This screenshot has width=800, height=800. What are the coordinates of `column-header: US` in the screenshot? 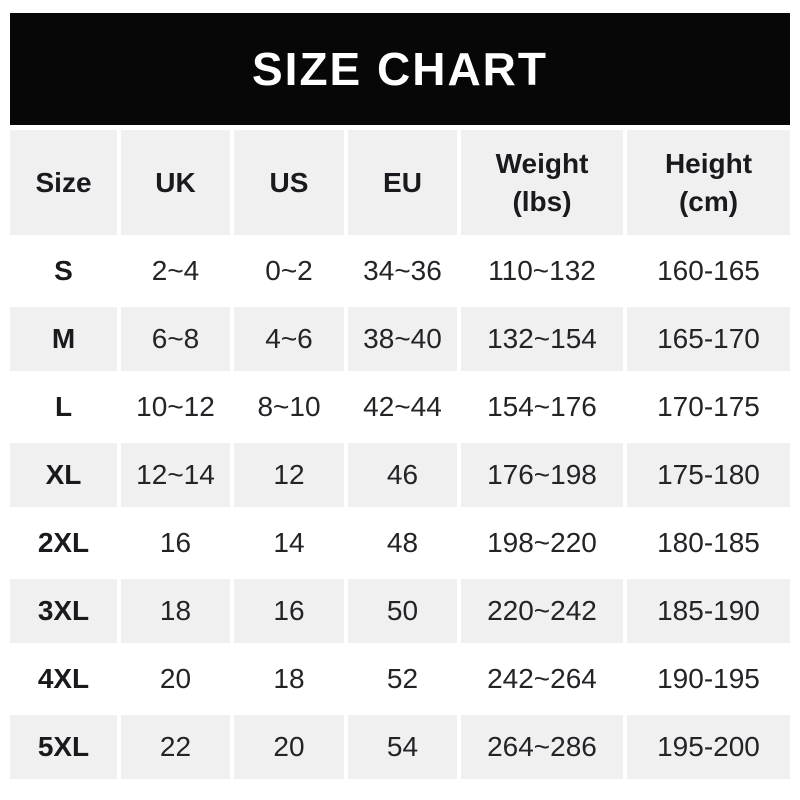 It's located at (289, 182).